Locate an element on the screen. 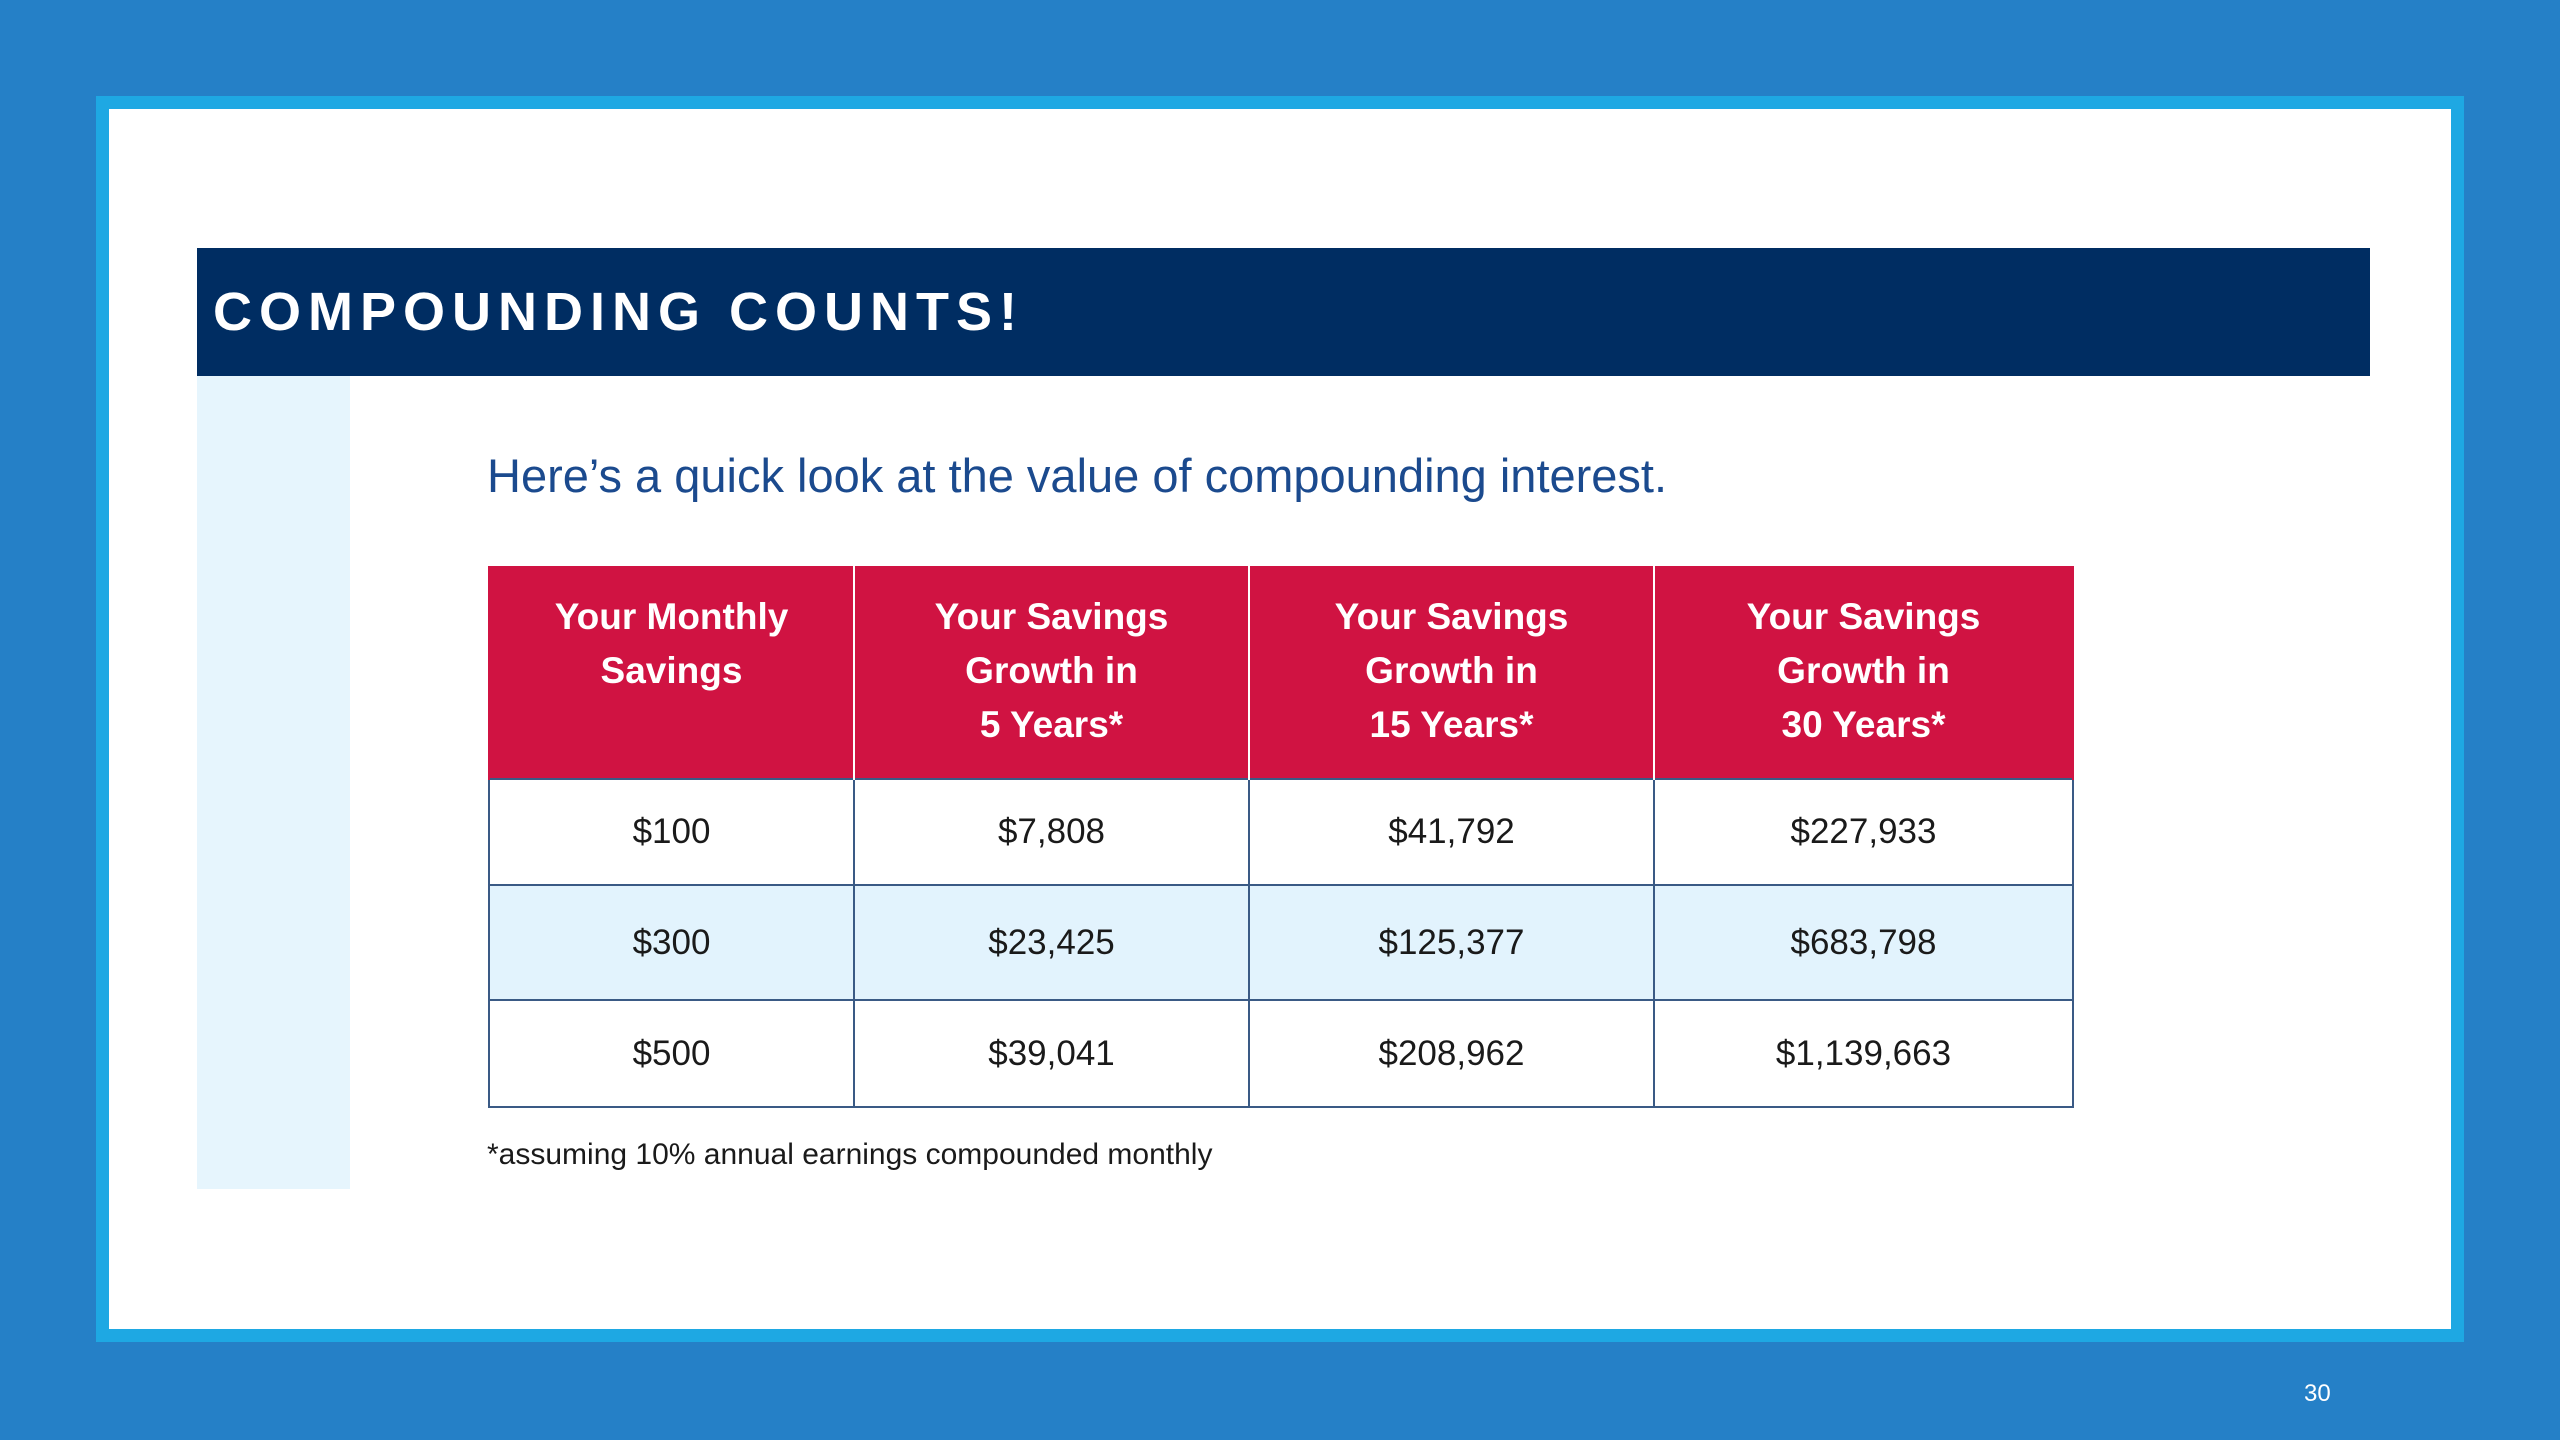  table-cell: $39,041 is located at coordinates (1051, 1053).